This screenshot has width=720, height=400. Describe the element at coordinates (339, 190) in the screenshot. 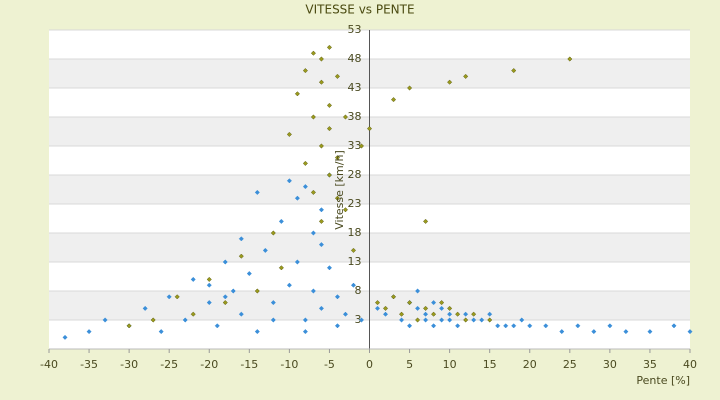

I see `y-axis-label: Vitesse [km/h]` at that location.